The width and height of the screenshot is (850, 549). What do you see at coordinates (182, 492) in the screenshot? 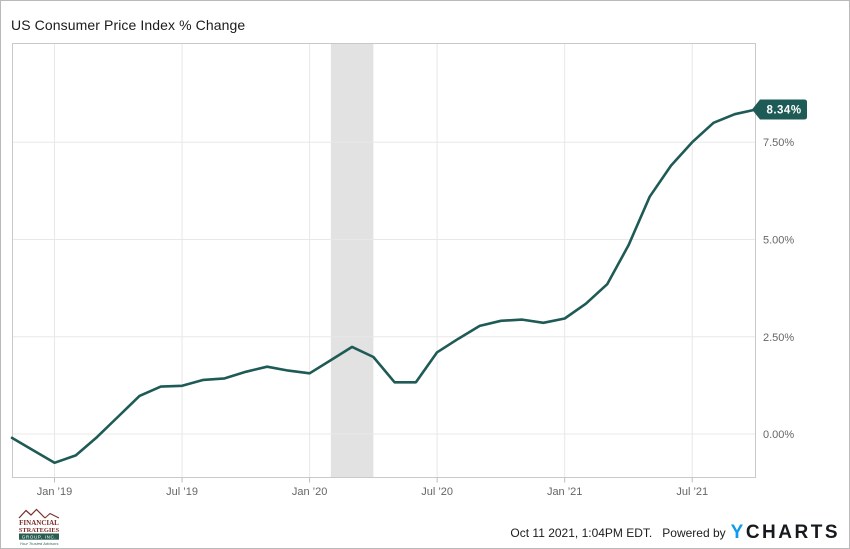
I see `x-axis-label: Jul ’19` at bounding box center [182, 492].